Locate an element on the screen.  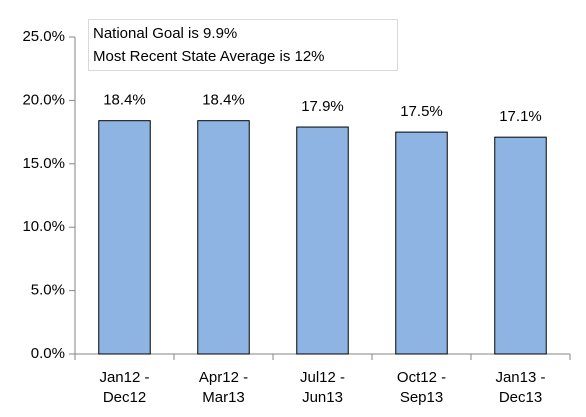
y-tick-label: 20.0% is located at coordinates (43, 99).